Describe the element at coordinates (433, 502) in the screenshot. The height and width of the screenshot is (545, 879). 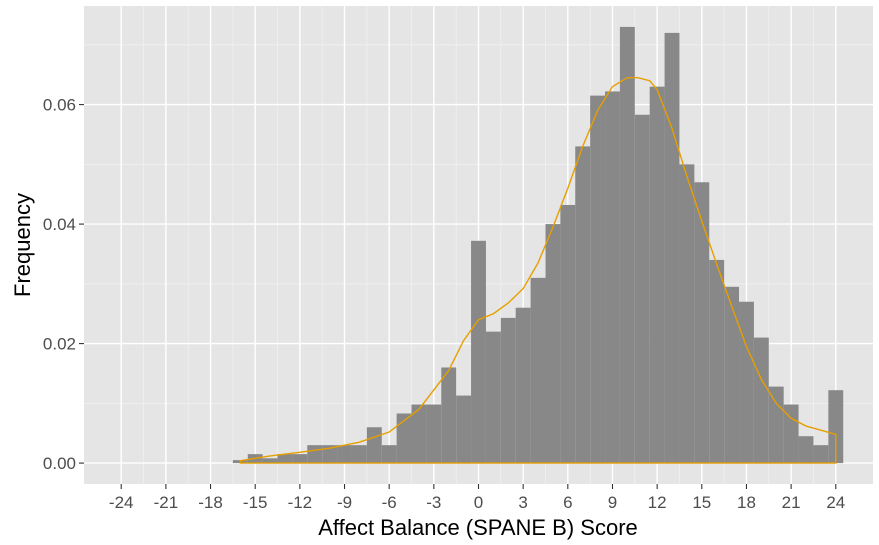
I see `x-tick-label: -3` at that location.